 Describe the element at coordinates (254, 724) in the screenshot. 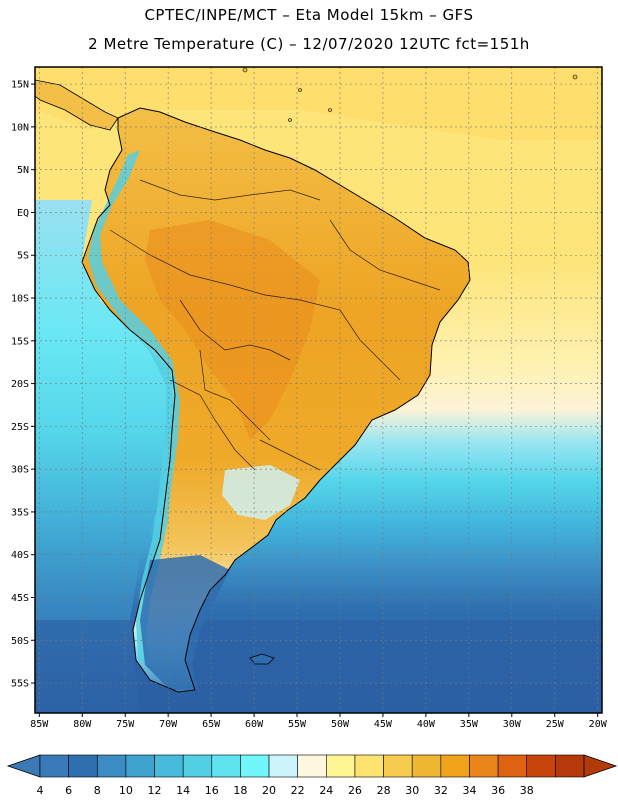

I see `lon-tick-label: 60W` at that location.